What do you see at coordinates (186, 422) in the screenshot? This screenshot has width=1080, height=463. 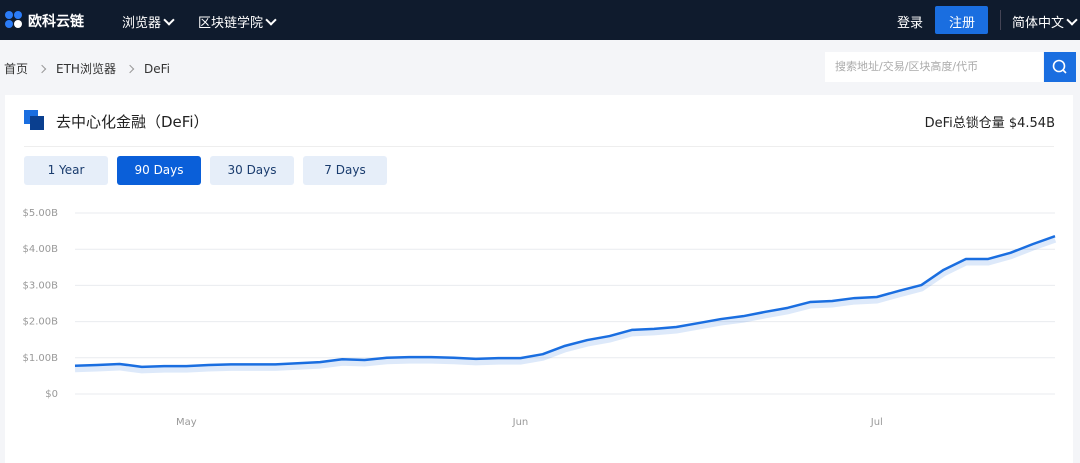 I see `x-tick-label: May` at bounding box center [186, 422].